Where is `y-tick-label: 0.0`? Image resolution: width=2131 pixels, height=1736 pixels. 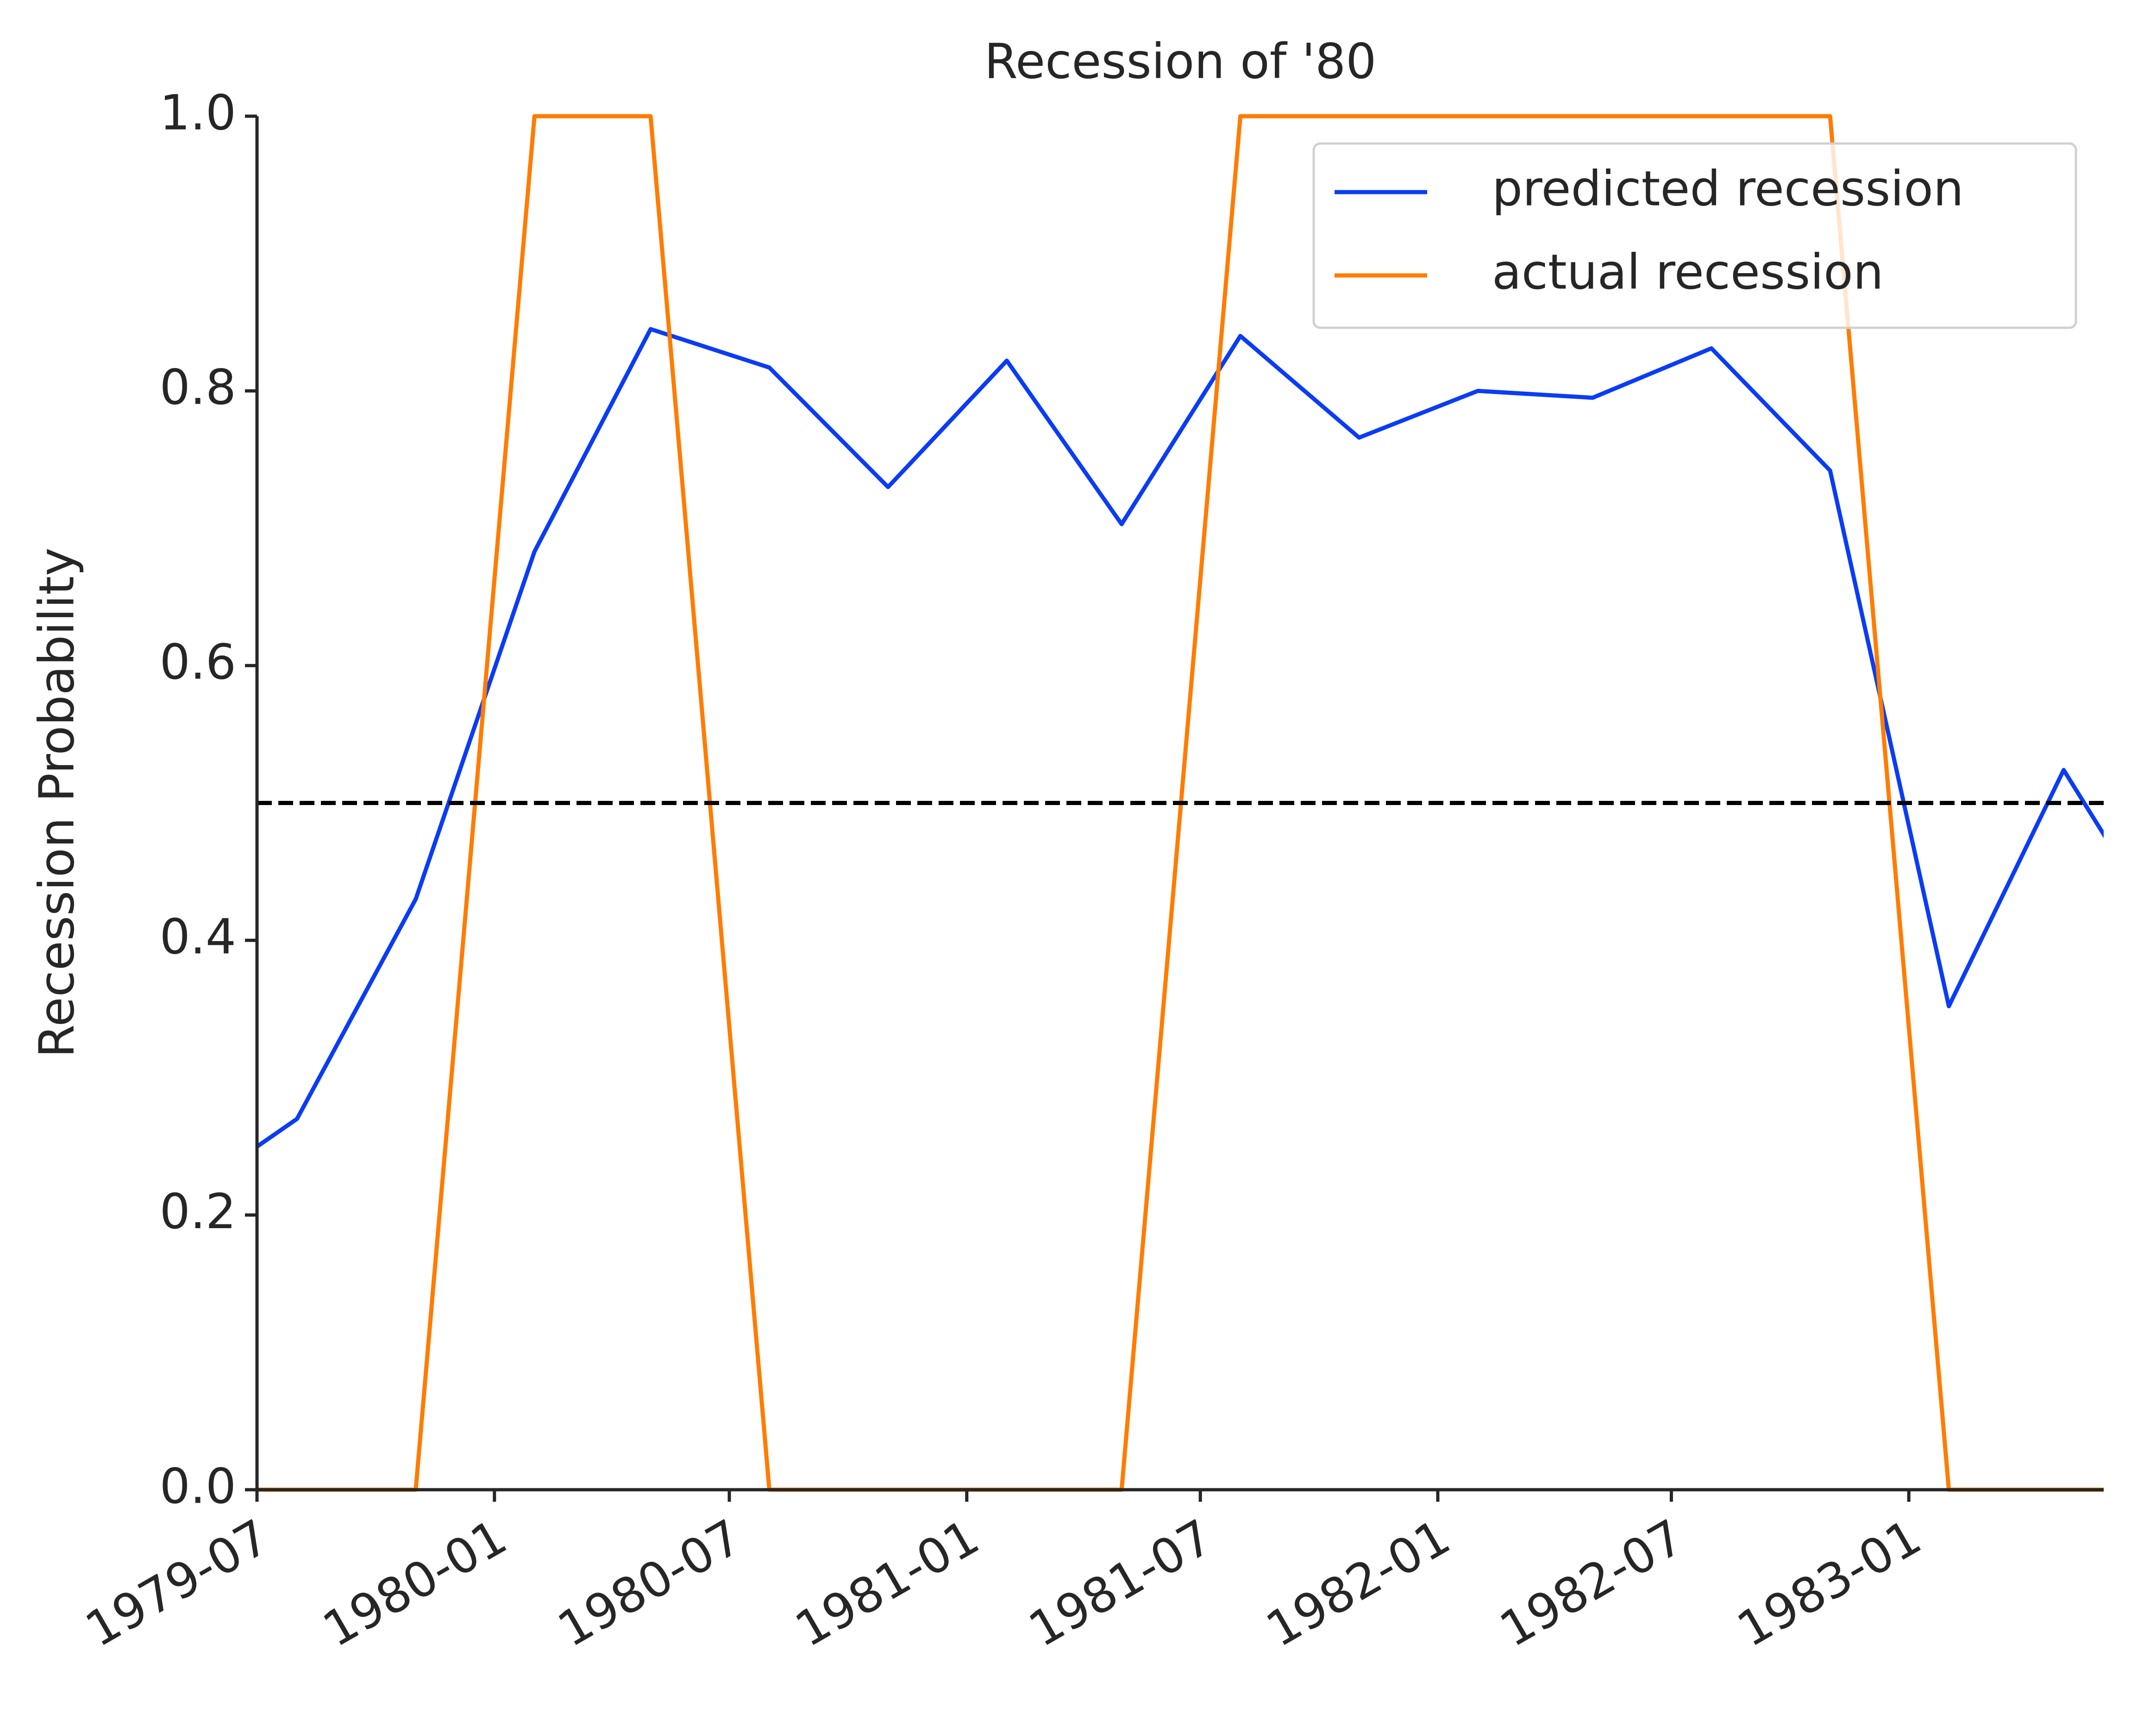
y-tick-label: 0.0 is located at coordinates (198, 1486).